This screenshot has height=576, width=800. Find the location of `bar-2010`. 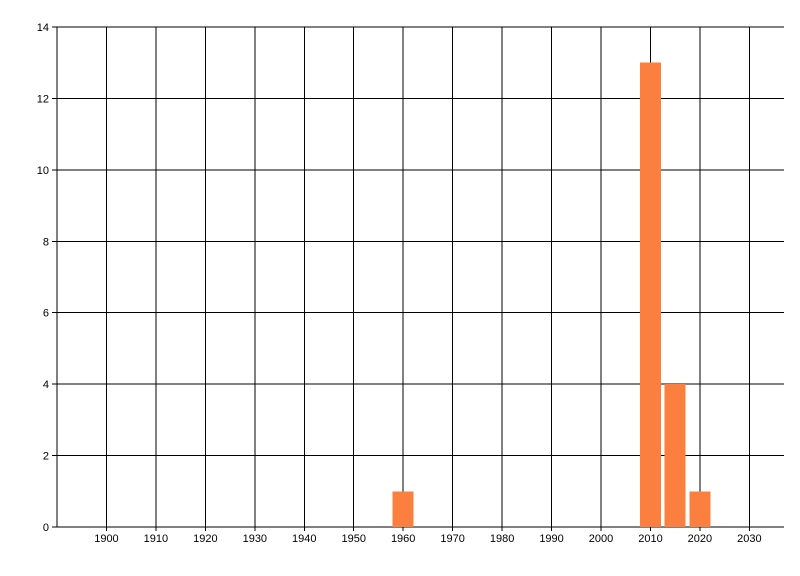

bar-2010 is located at coordinates (650, 294).